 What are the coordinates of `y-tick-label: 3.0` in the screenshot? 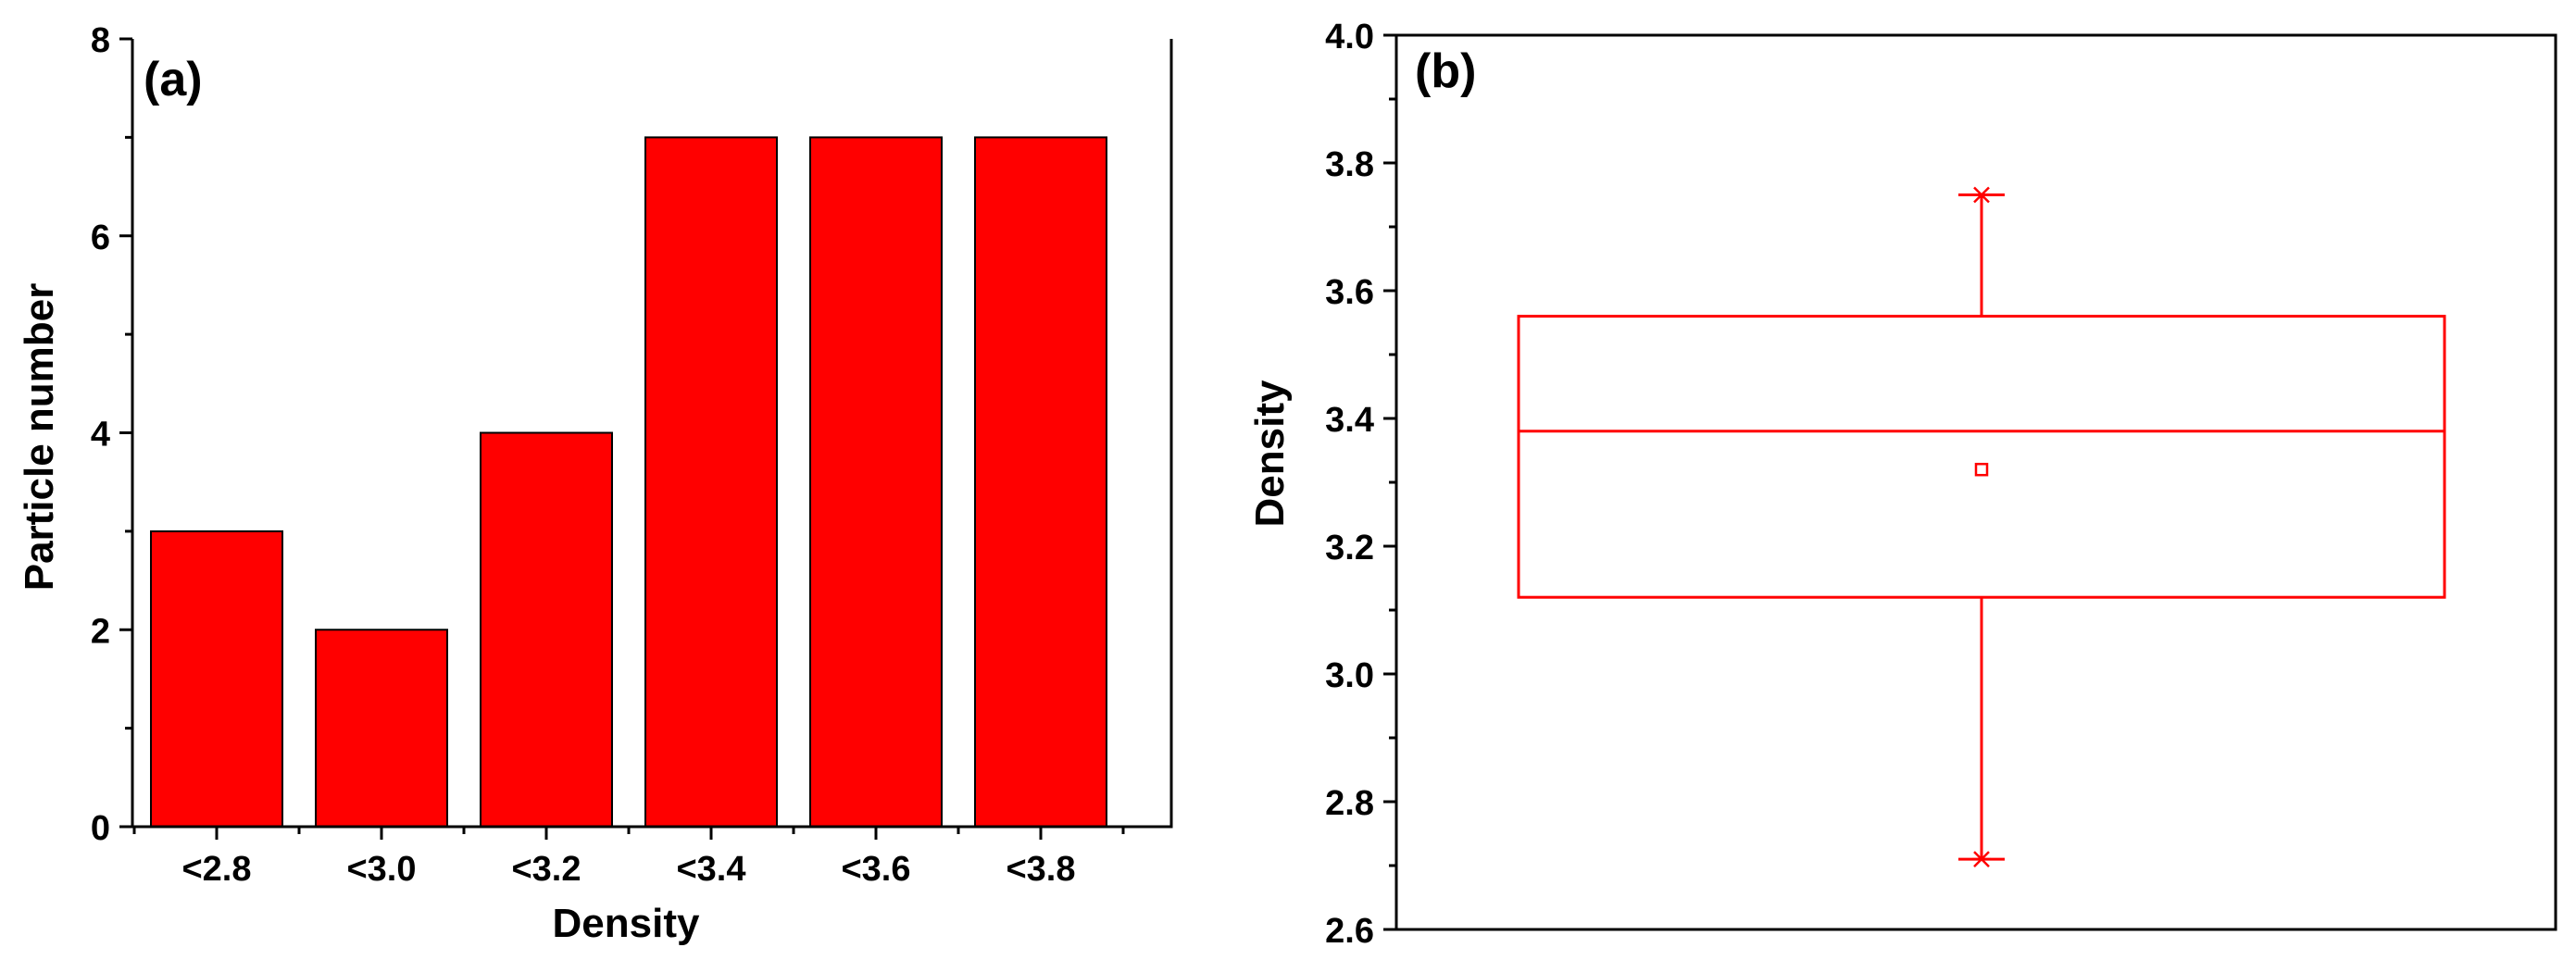 It's located at (1349, 676).